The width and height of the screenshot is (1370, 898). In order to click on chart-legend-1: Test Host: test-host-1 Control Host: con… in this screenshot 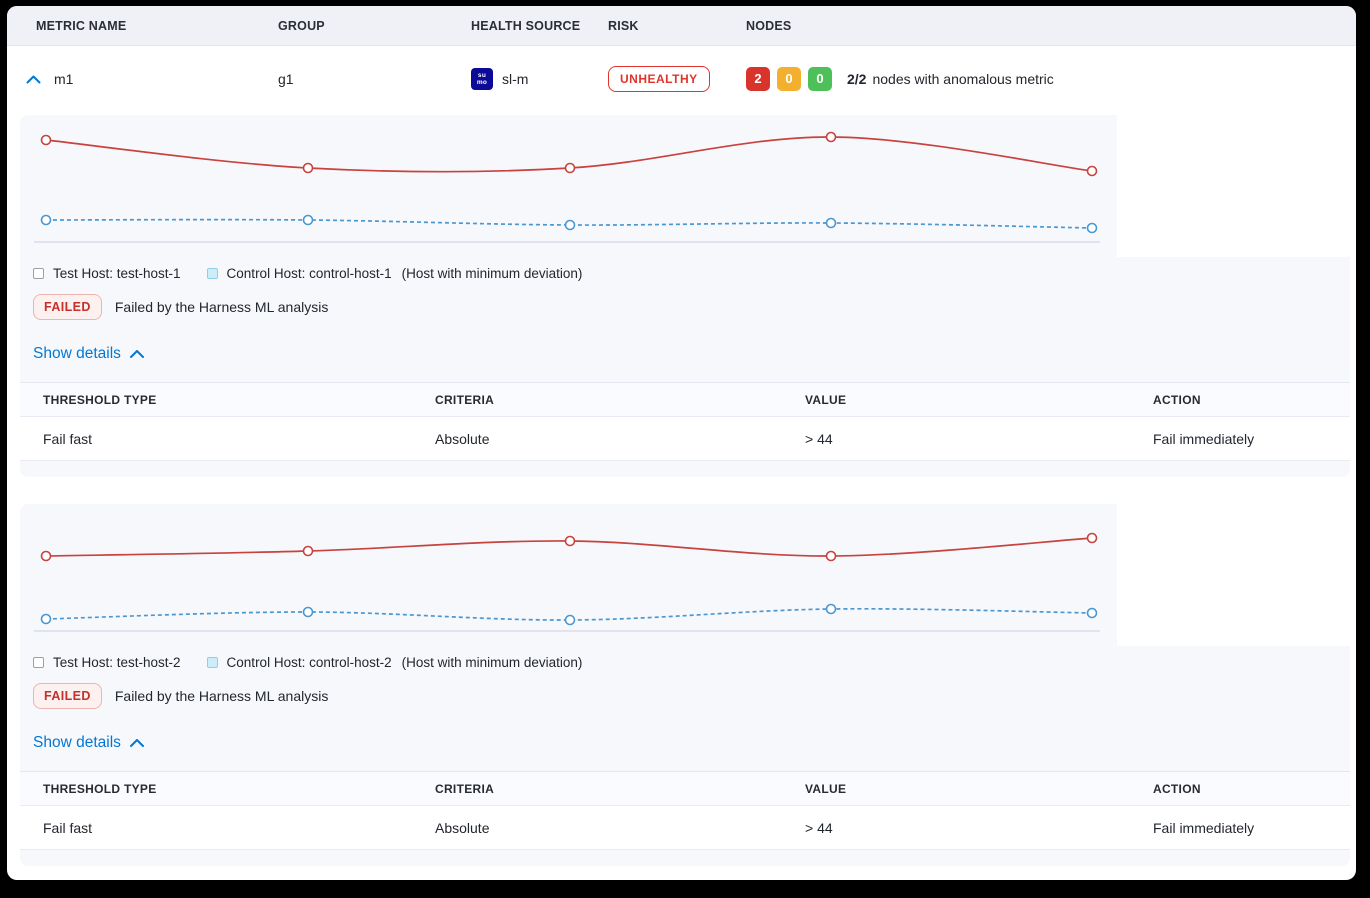, I will do `click(685, 273)`.